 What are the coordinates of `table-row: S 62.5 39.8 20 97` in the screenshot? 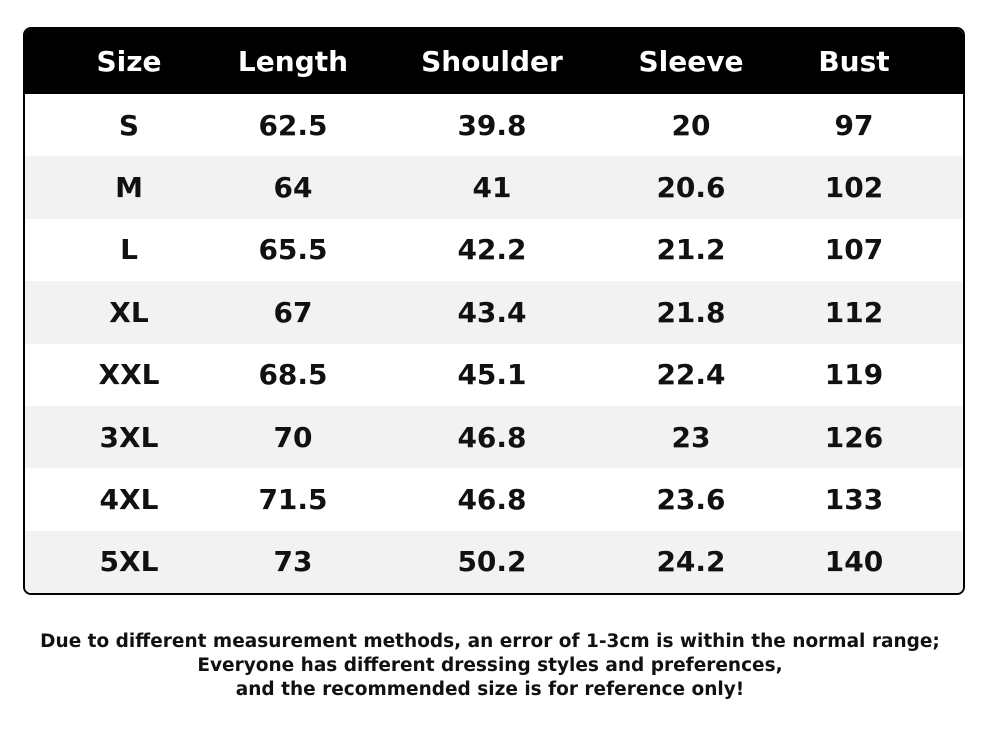 It's located at (494, 125).